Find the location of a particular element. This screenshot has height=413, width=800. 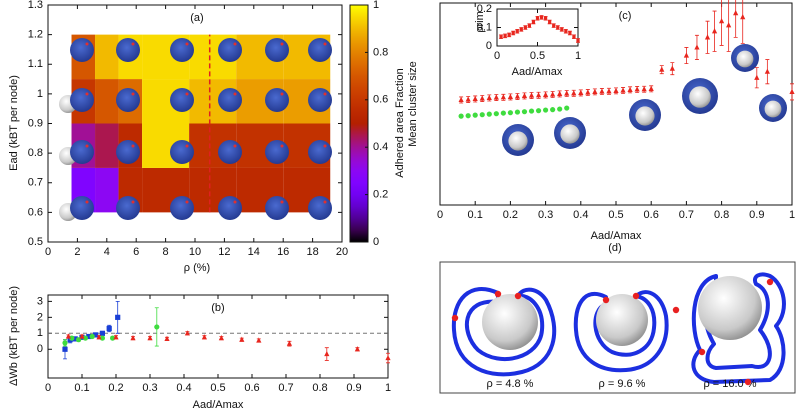

panel-label: (a) is located at coordinates (196, 18).